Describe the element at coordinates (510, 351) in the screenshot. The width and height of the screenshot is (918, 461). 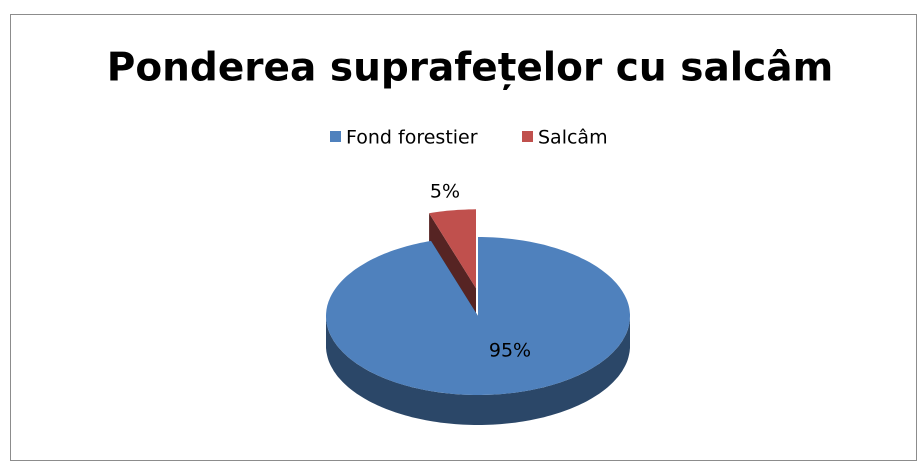
I see `data-label: 95%` at that location.